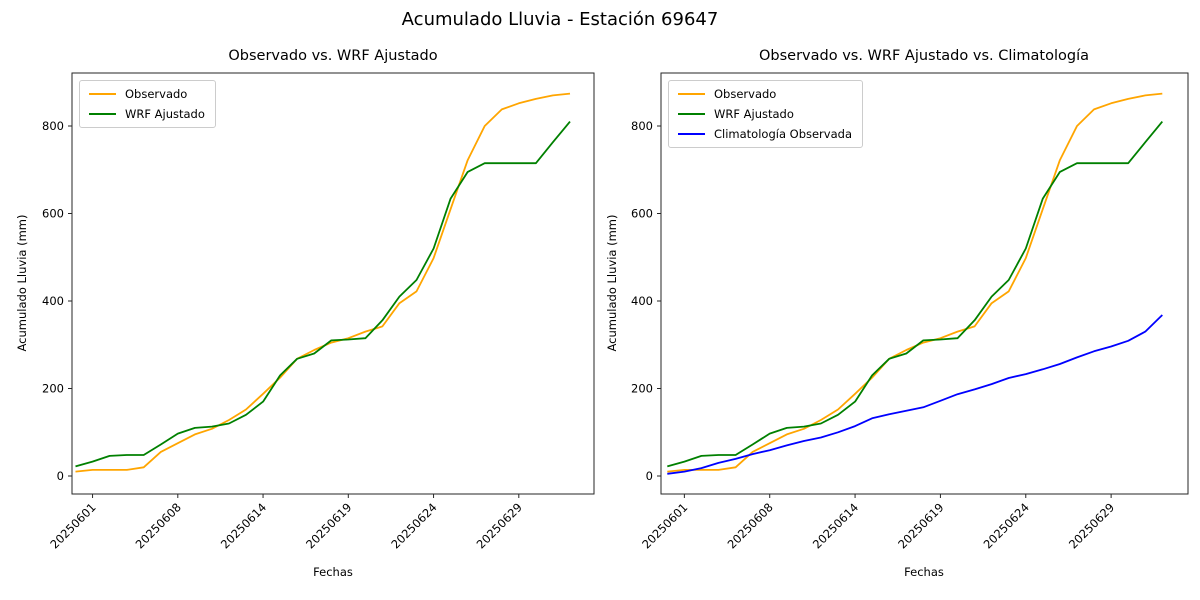  Describe the element at coordinates (612, 283) in the screenshot. I see `subplot-right-ylabel: Acumulado Lluvia (mm)` at that location.